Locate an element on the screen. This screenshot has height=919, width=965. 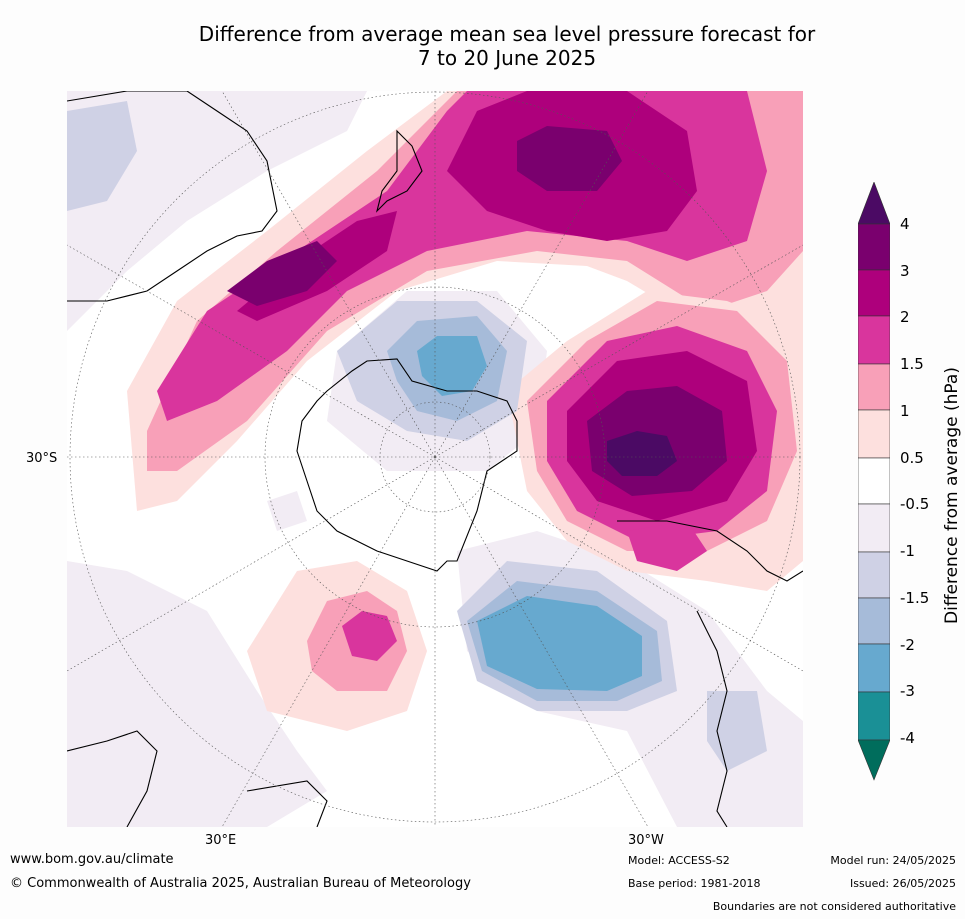
footer-model-run: Model run: 24/05/2025 is located at coordinates (893, 860).